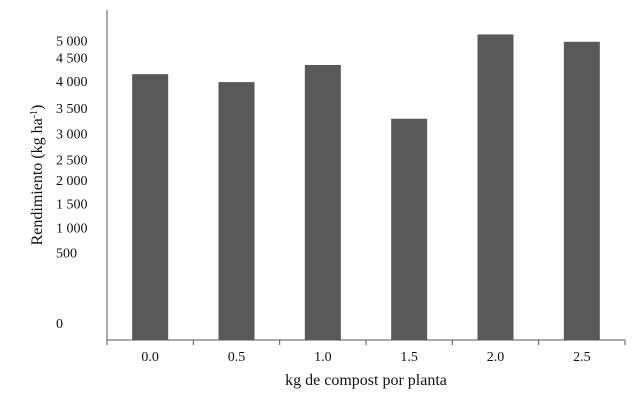 The width and height of the screenshot is (644, 394). I want to click on y-tick-label: 2 500, so click(72, 161).